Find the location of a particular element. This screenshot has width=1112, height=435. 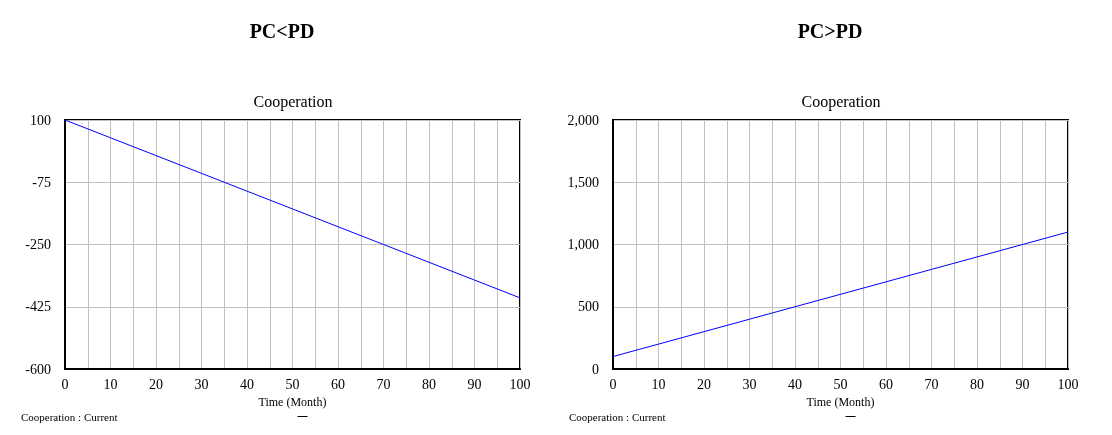

chart-title: PC>PD is located at coordinates (830, 31).